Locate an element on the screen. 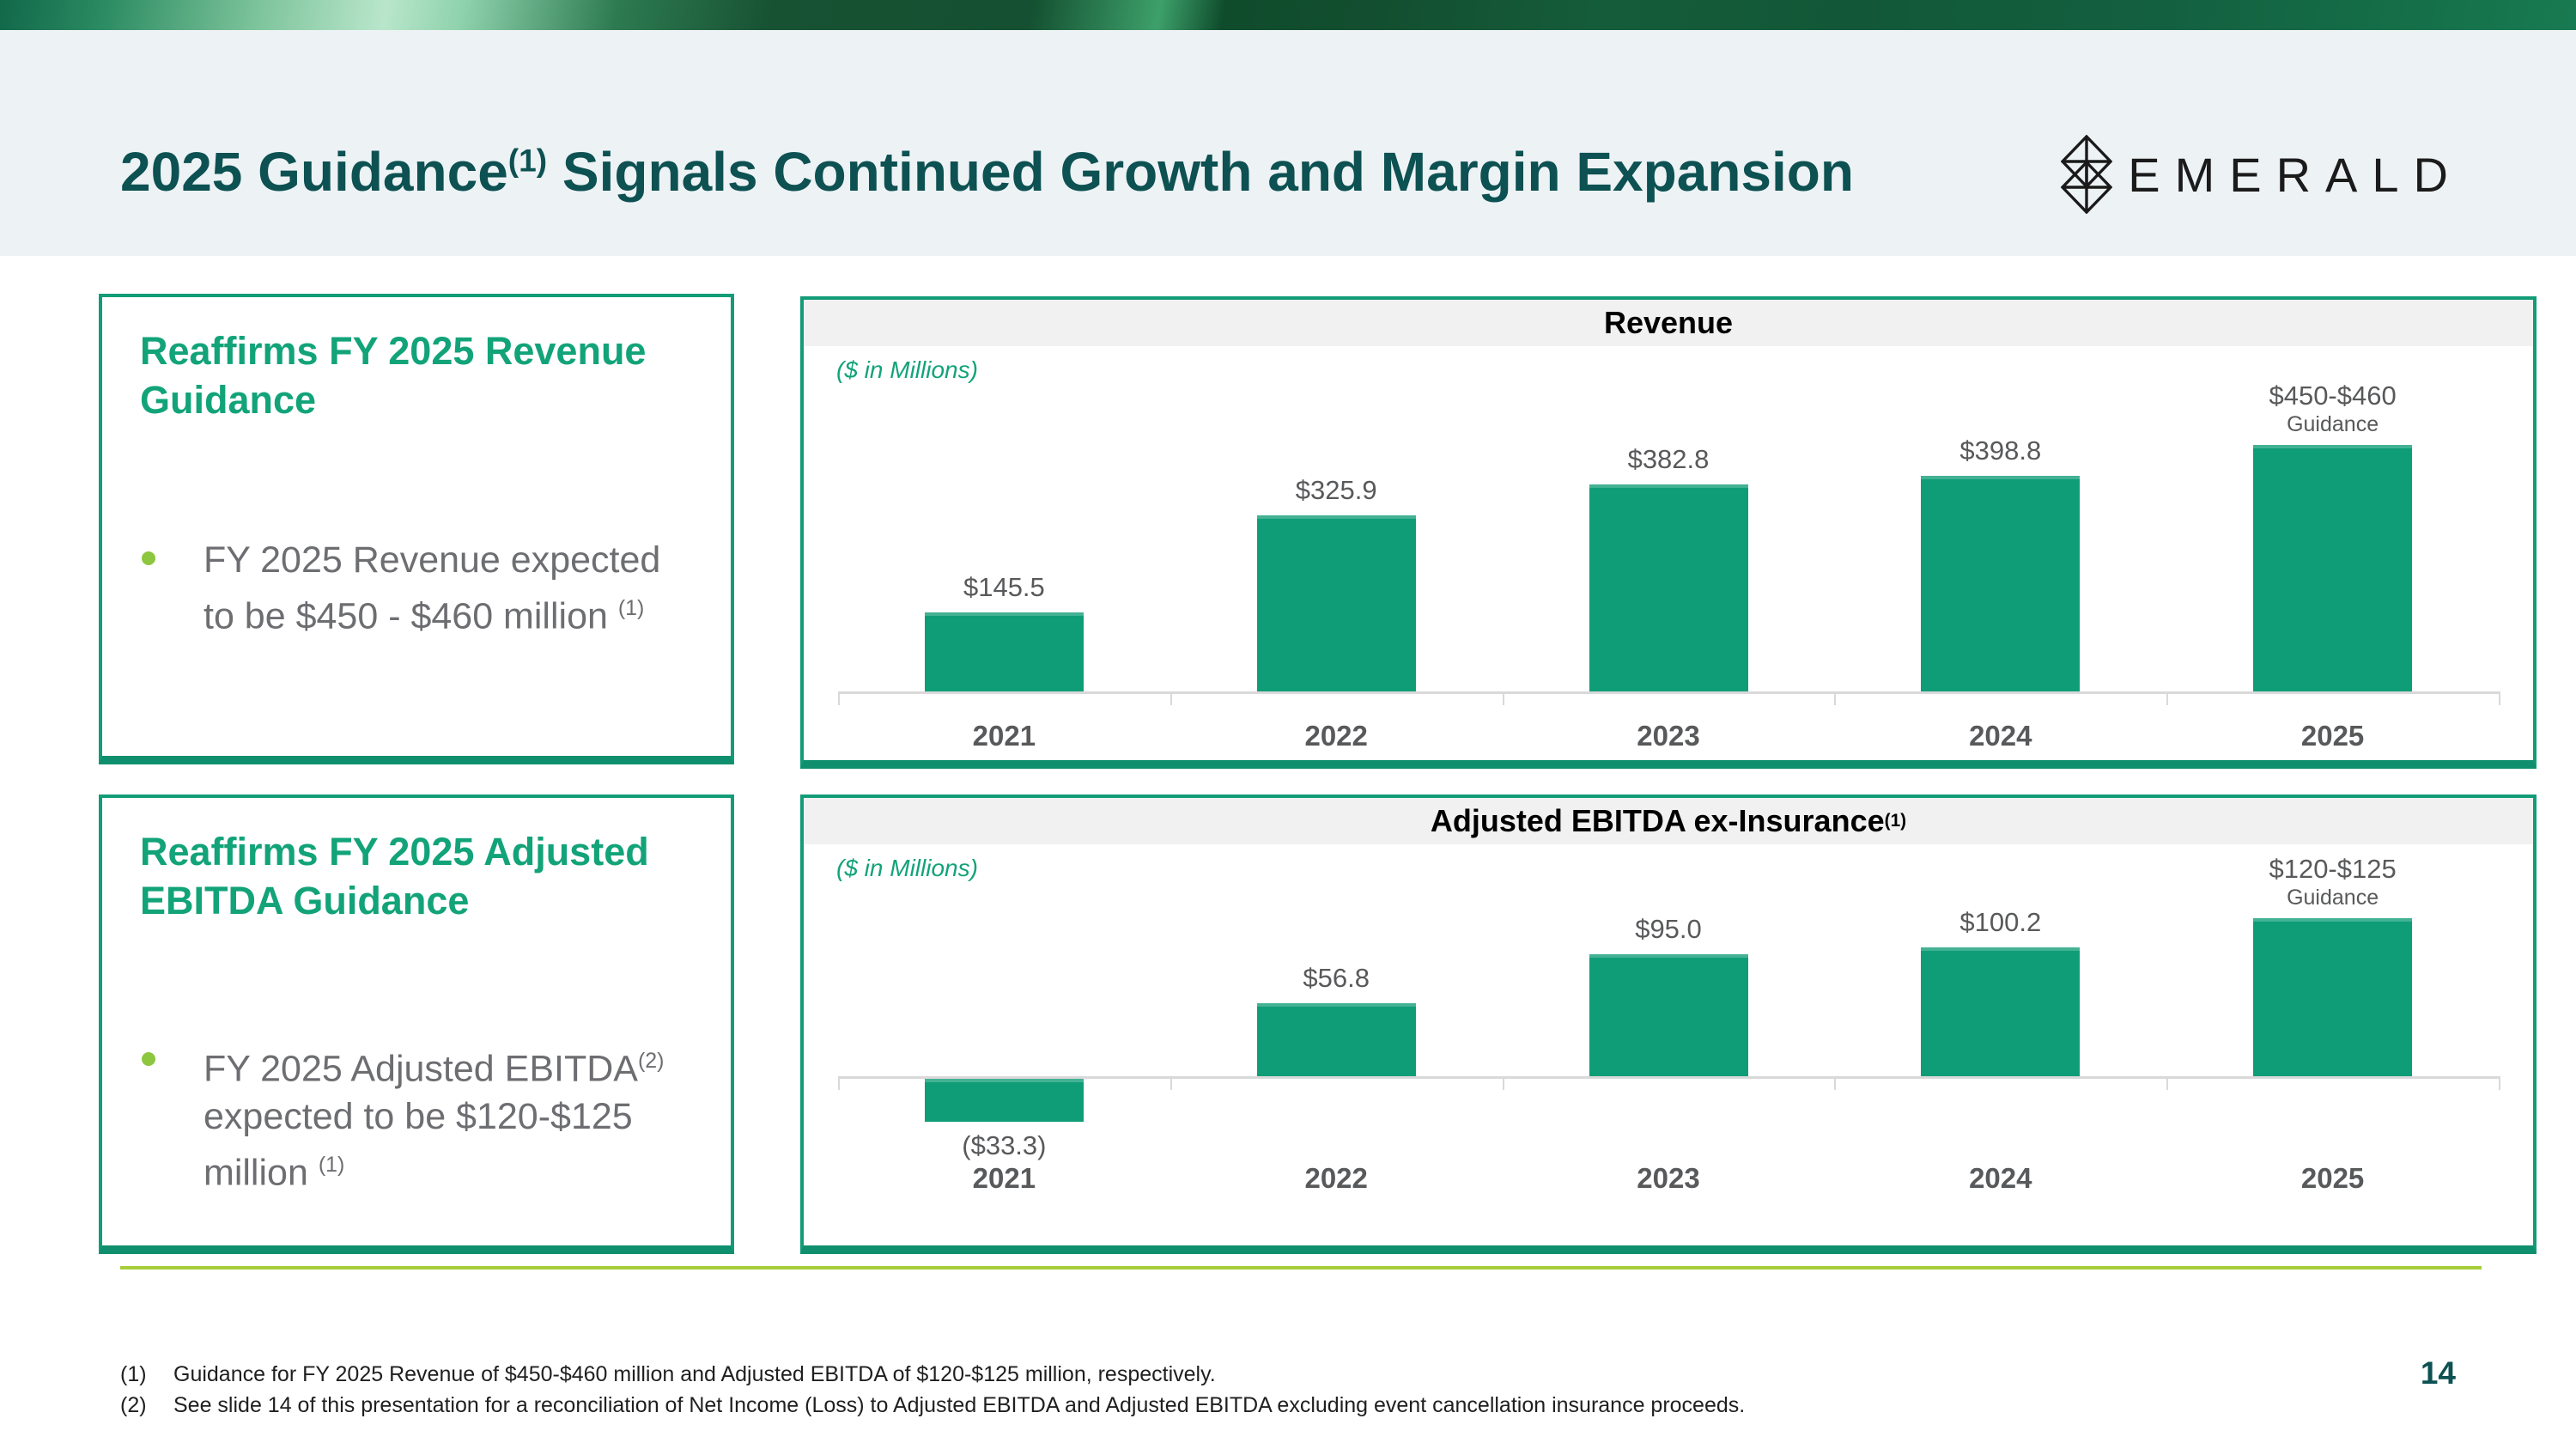 The height and width of the screenshot is (1449, 2576). bar-value-label: $145.5 is located at coordinates (1004, 587).